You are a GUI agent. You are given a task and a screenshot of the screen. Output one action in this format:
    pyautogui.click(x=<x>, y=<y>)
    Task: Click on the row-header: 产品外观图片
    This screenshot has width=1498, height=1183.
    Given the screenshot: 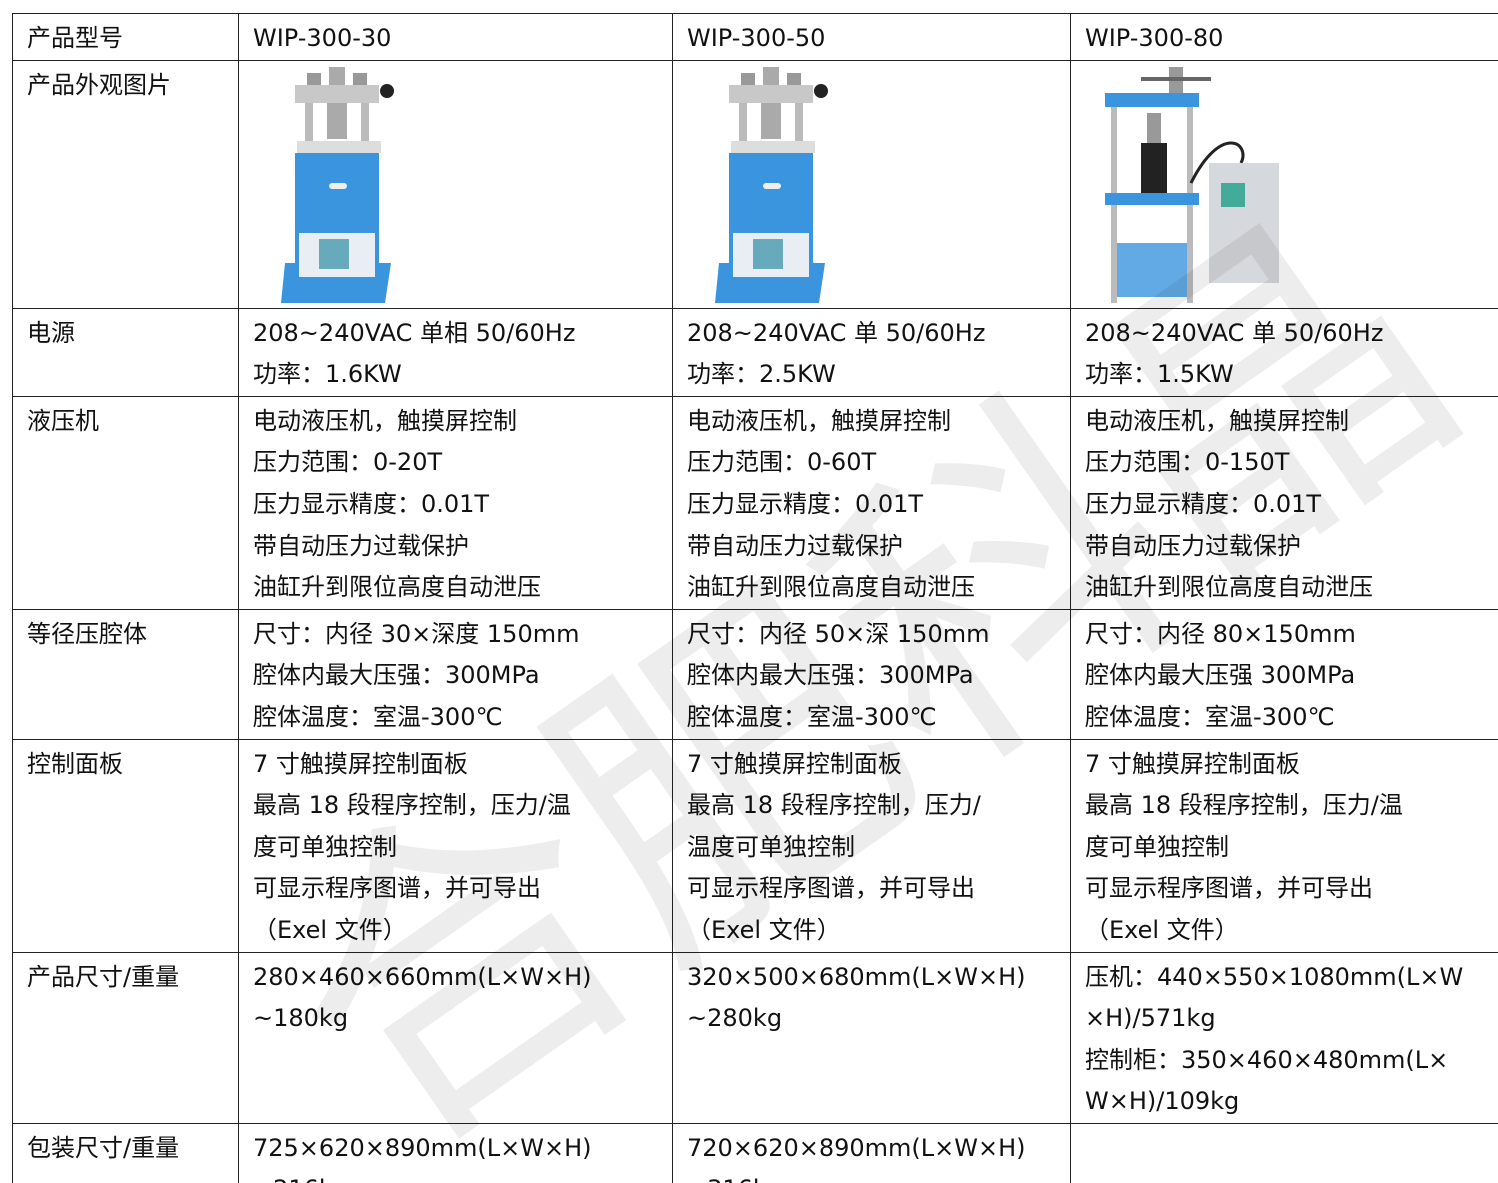 What is the action you would take?
    pyautogui.click(x=125, y=184)
    